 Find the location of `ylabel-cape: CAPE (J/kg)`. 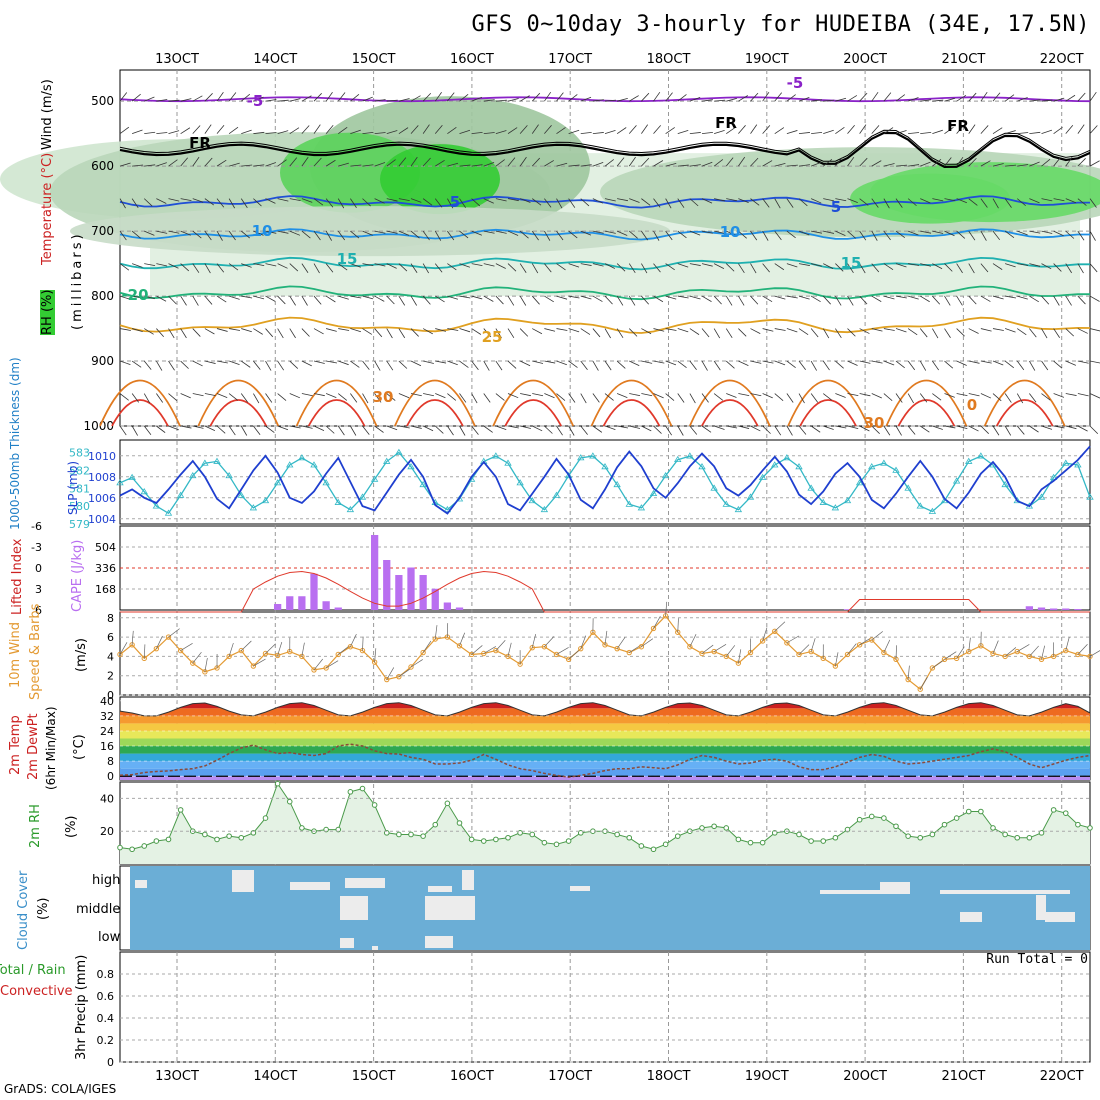

ylabel-cape: CAPE (J/kg) is located at coordinates (77, 575).